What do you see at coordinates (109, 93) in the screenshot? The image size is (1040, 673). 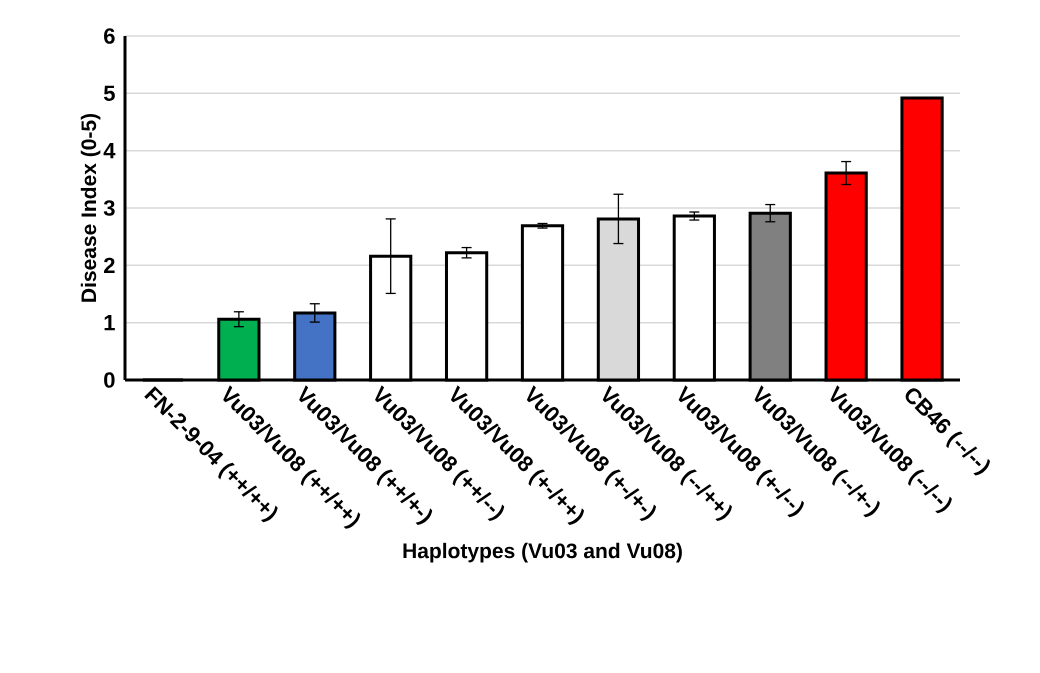 I see `y-tick-label: 5` at bounding box center [109, 93].